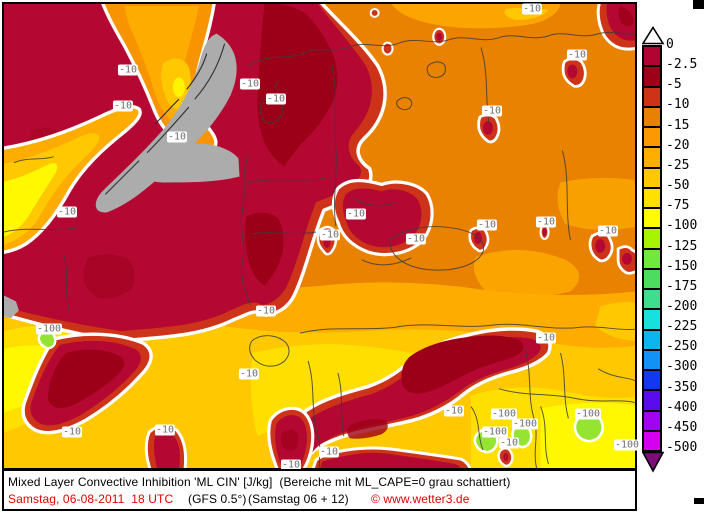  I want to click on cin-swiss-maroon, so click(289, 440).